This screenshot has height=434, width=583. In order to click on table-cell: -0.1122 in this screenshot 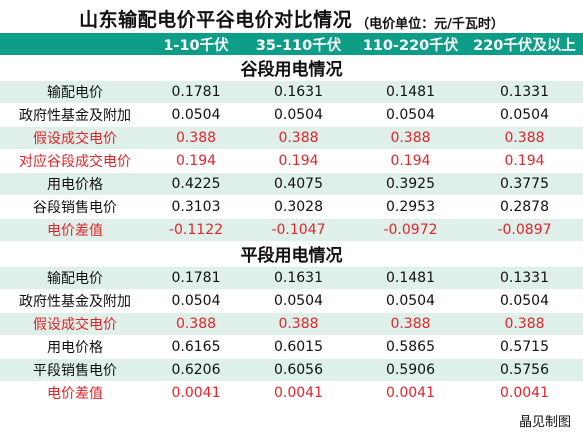, I will do `click(196, 229)`.